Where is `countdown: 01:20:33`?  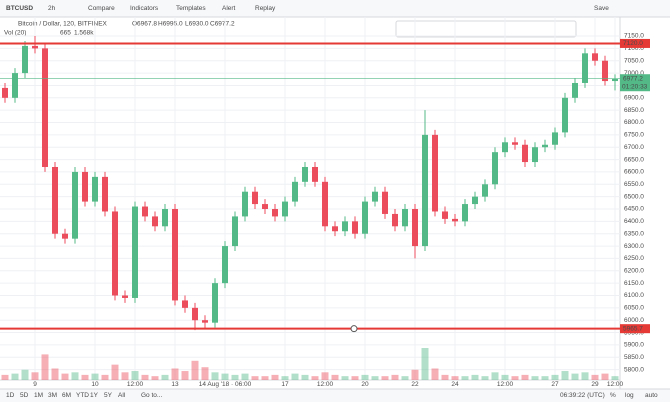 countdown: 01:20:33 is located at coordinates (635, 86).